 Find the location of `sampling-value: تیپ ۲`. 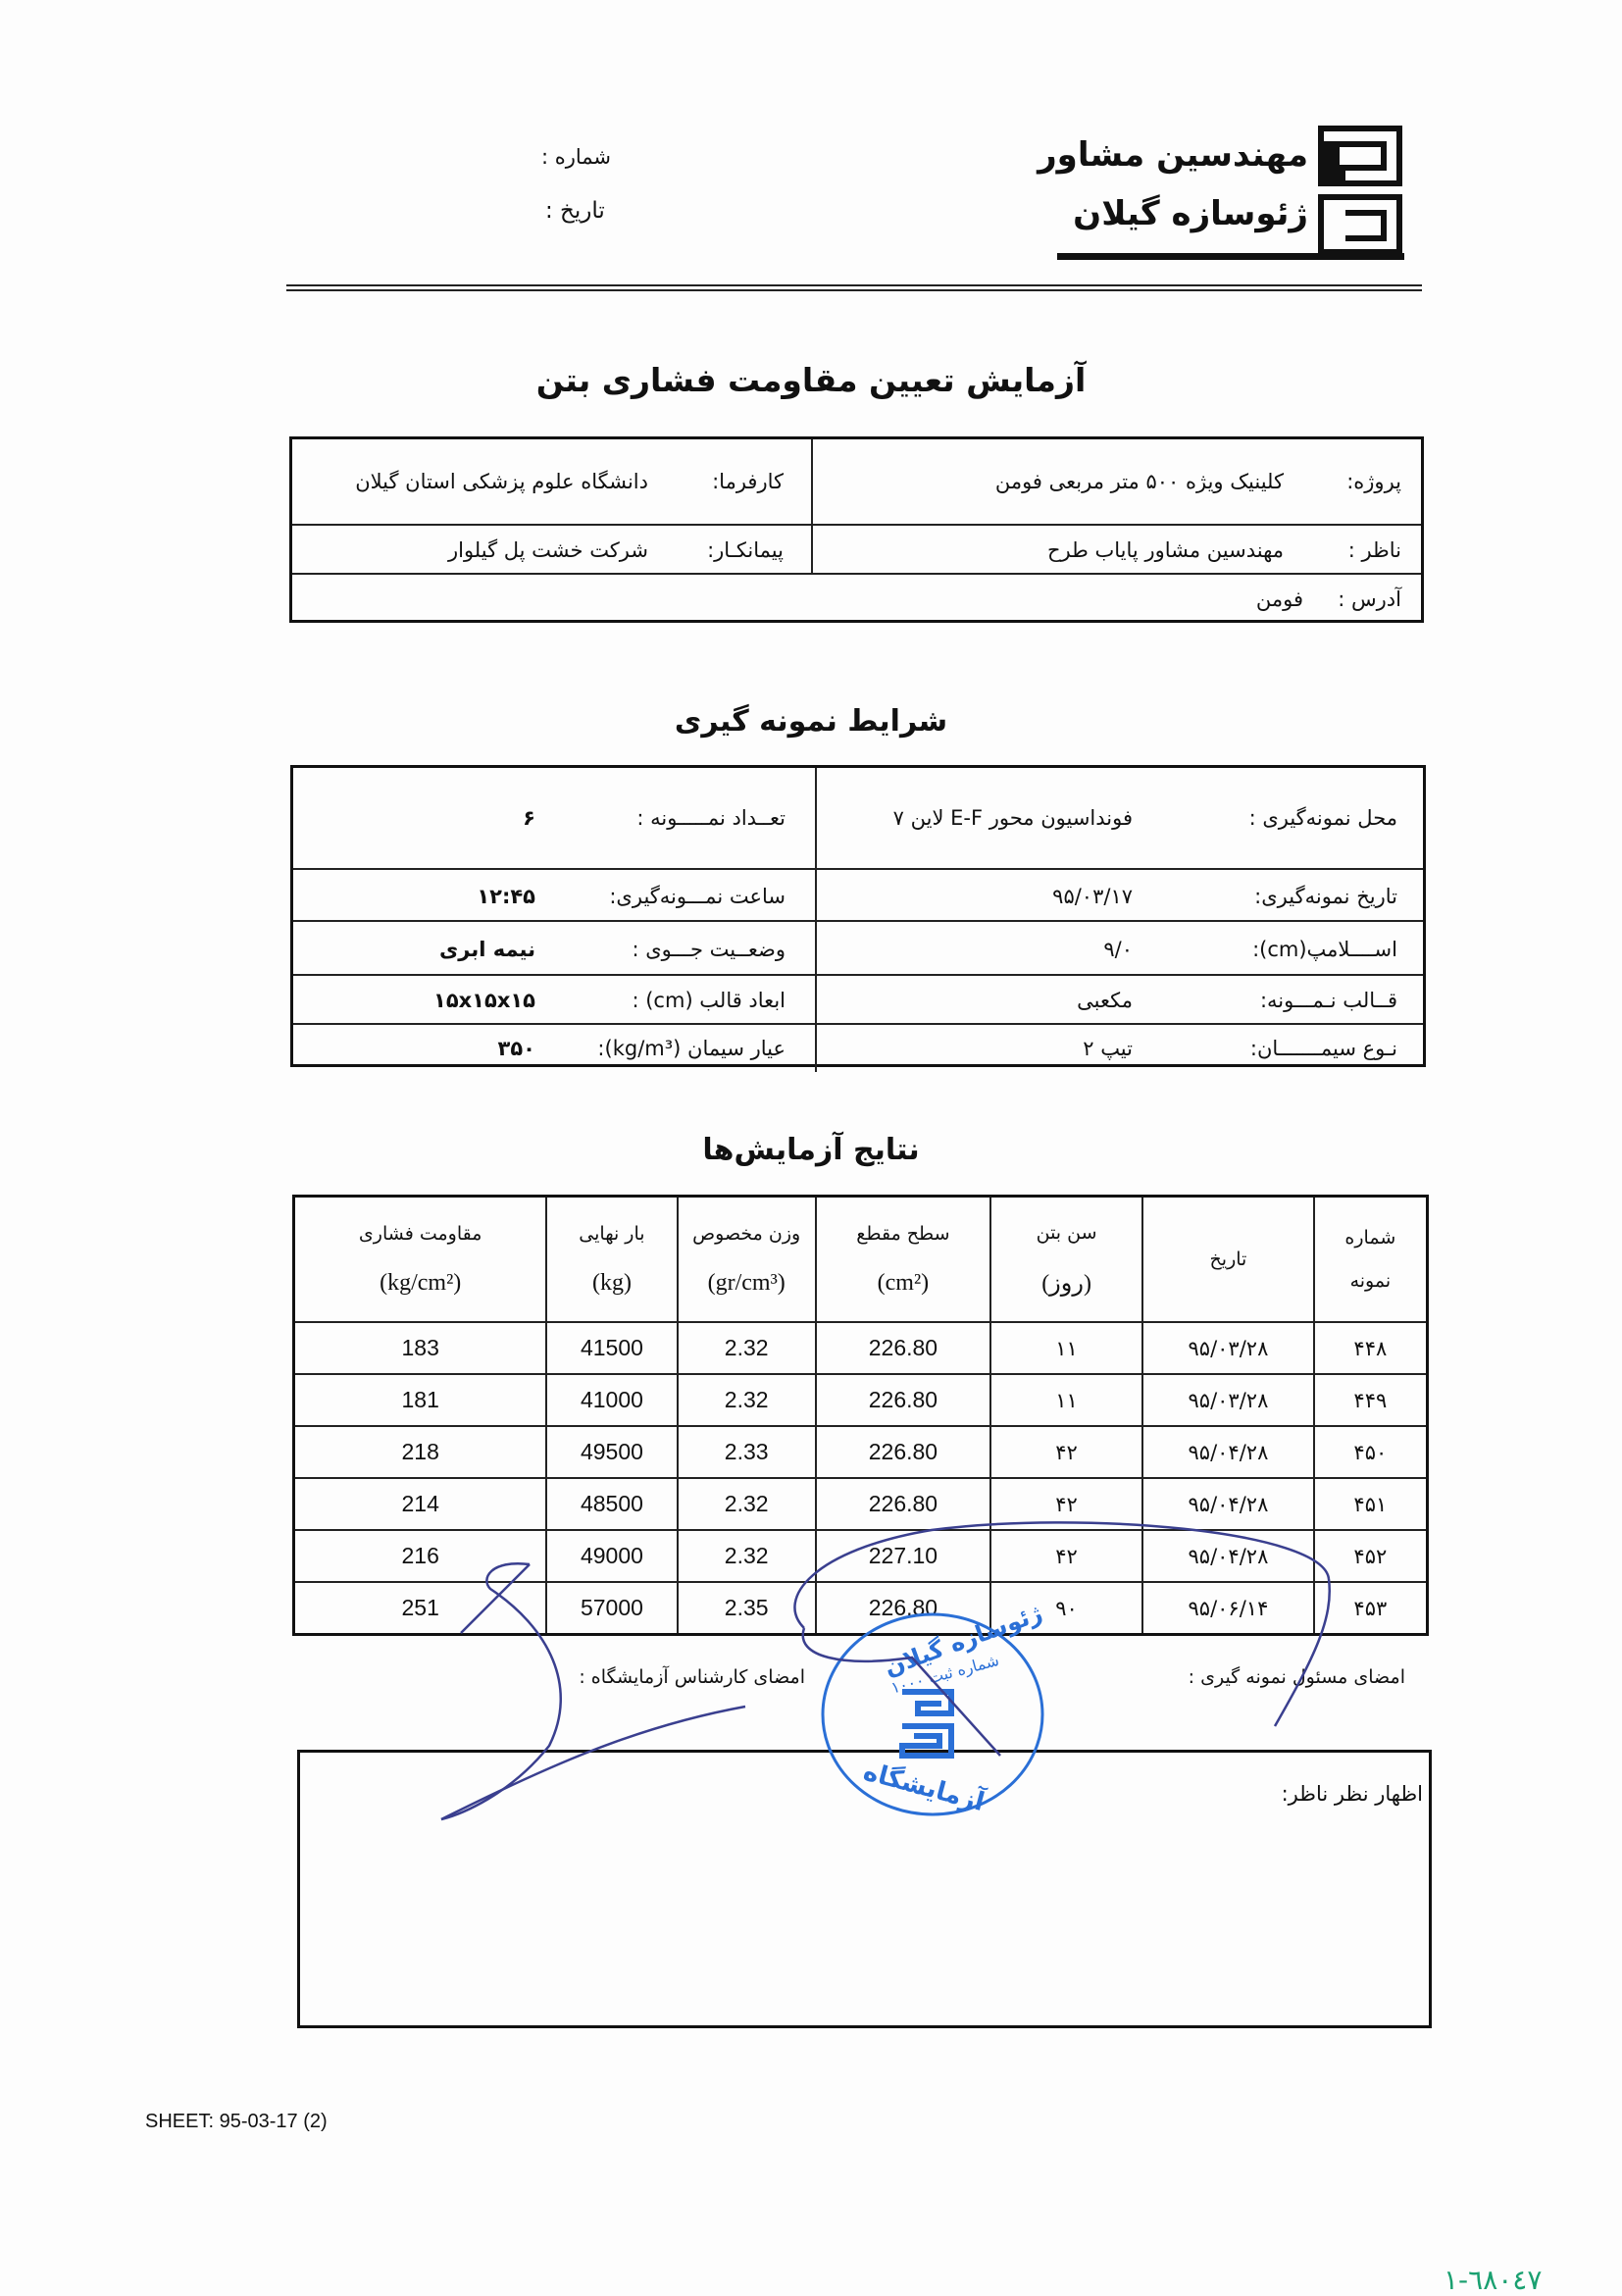

sampling-value: تیپ ۲ is located at coordinates (1108, 1048).